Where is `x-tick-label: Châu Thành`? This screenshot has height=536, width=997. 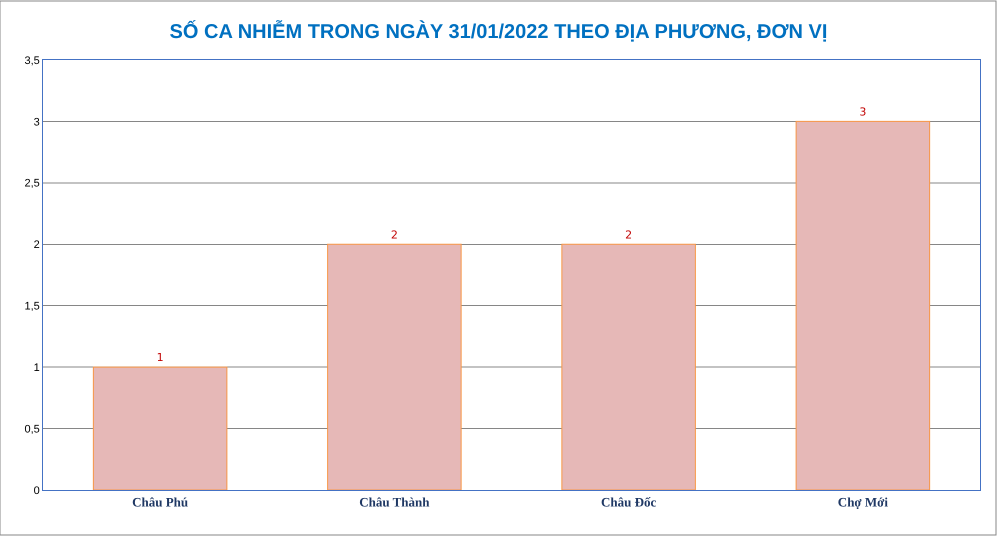
x-tick-label: Châu Thành is located at coordinates (394, 502).